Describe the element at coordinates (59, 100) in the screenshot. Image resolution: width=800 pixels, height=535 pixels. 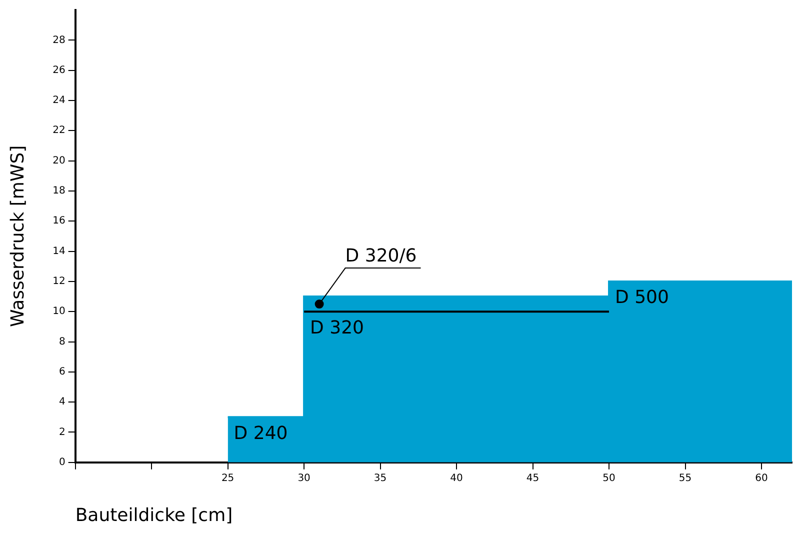
I see `y-tick-label: 24` at that location.